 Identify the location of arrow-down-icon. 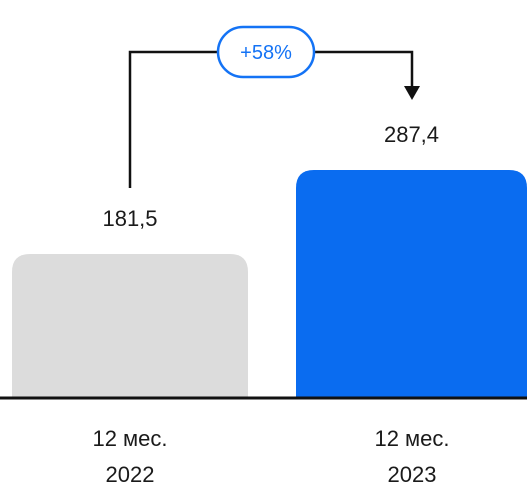
(412, 93).